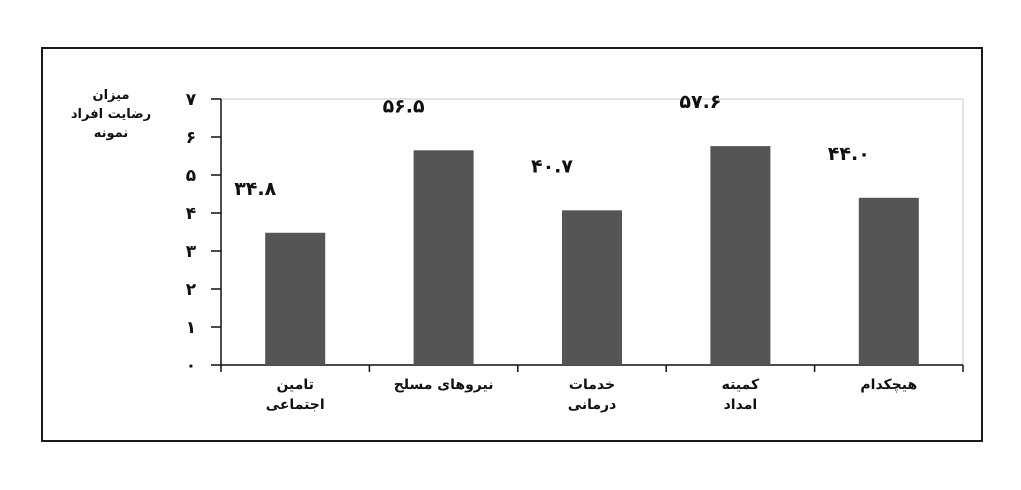  I want to click on category-label: تامین, so click(295, 385).